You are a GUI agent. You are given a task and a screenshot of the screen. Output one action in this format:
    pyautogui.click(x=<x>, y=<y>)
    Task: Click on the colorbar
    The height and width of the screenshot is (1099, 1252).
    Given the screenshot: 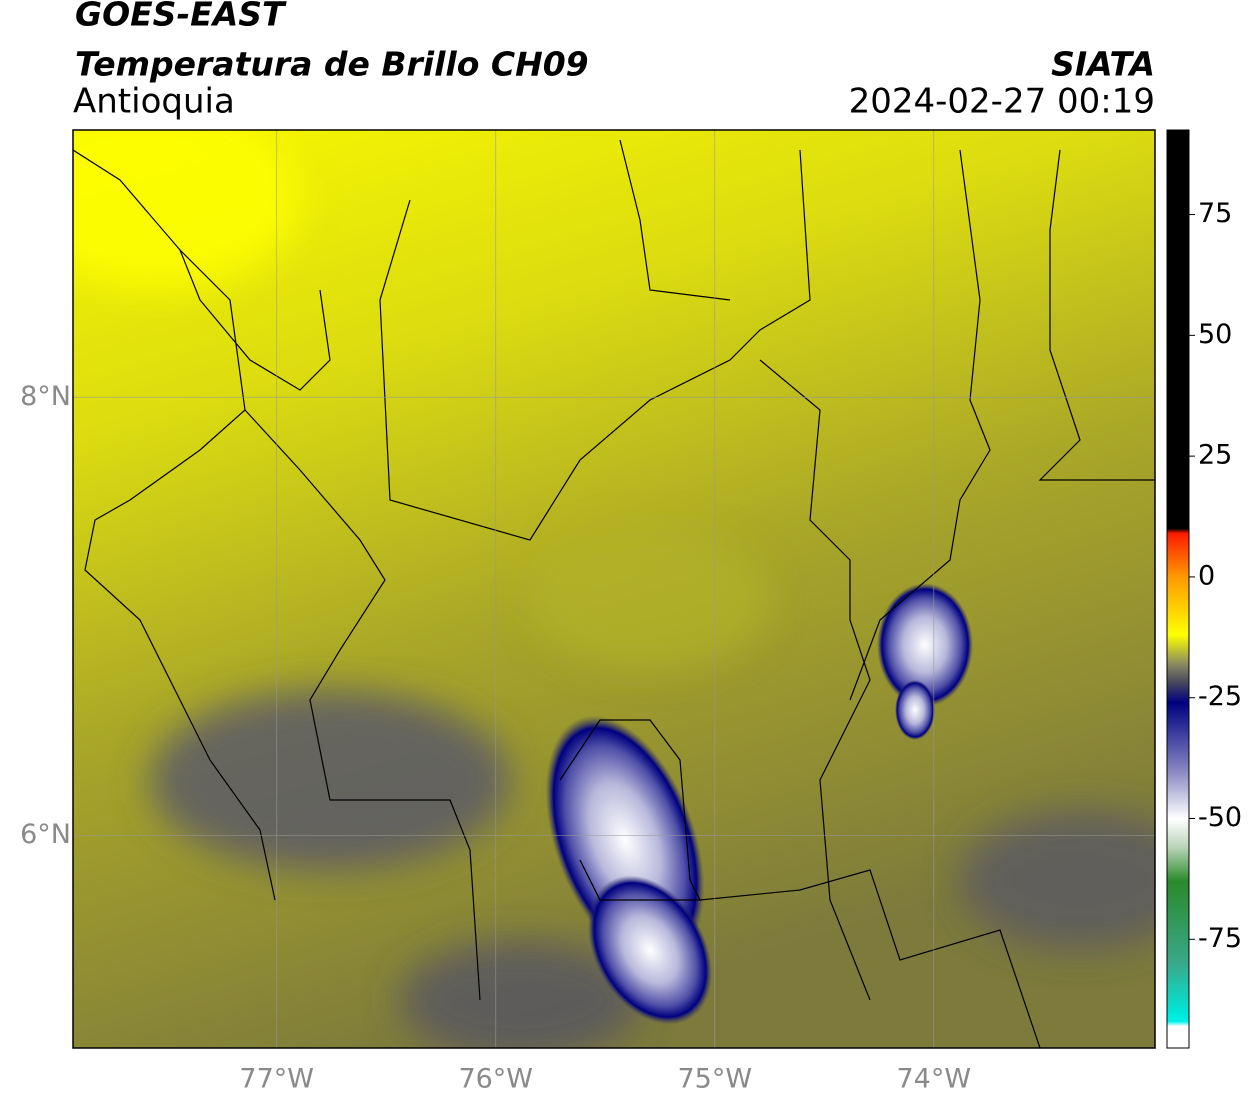 What is the action you would take?
    pyautogui.click(x=1178, y=589)
    